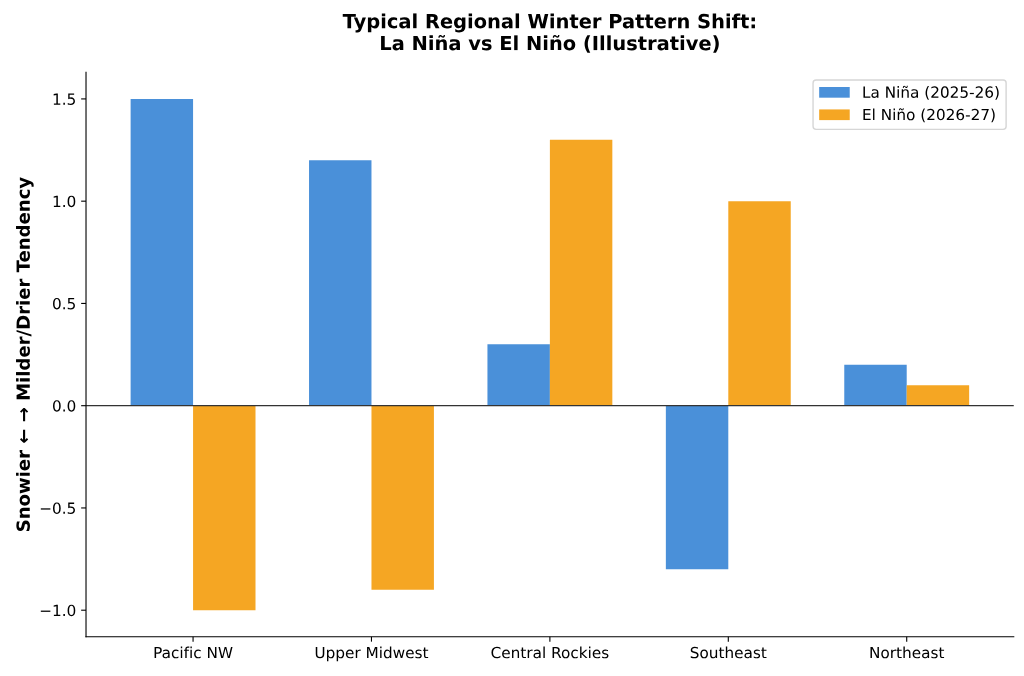  What do you see at coordinates (25, 354) in the screenshot?
I see `y-axis-title: Snowier ← → Milder/Drier Tendency` at bounding box center [25, 354].